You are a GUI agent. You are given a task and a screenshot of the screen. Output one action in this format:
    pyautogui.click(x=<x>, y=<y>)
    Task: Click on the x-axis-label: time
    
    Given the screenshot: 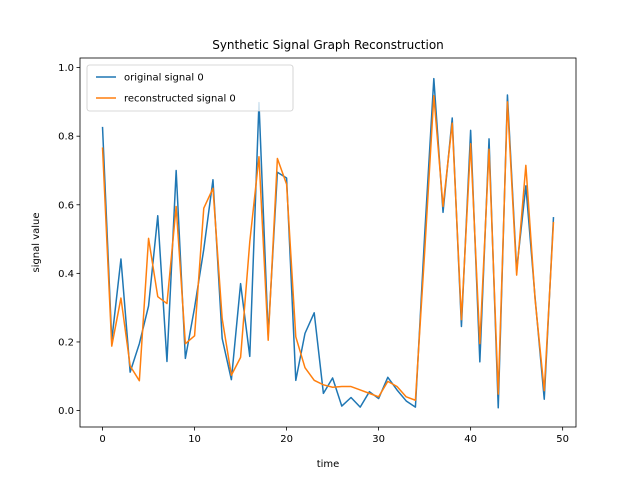 What is the action you would take?
    pyautogui.click(x=328, y=464)
    